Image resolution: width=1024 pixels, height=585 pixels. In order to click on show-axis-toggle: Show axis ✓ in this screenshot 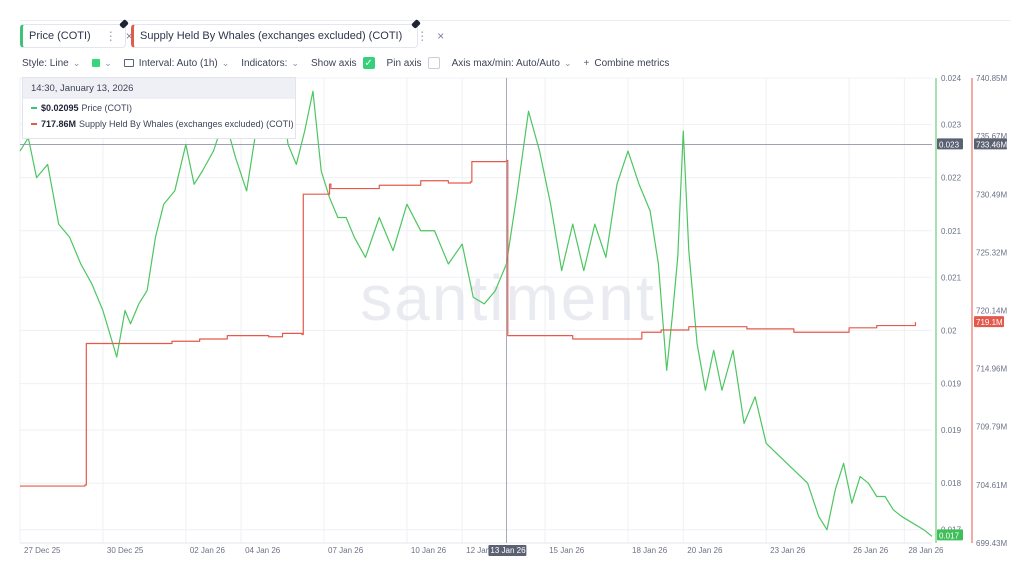, I will do `click(343, 63)`.